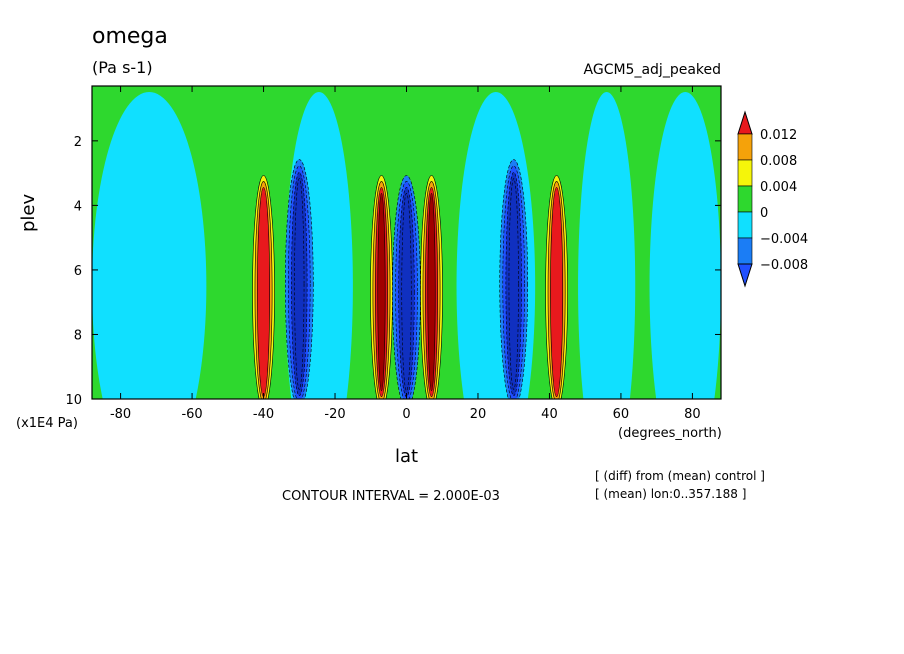 This screenshot has height=654, width=904. Describe the element at coordinates (263, 414) in the screenshot. I see `x-tick-label: -40` at that location.